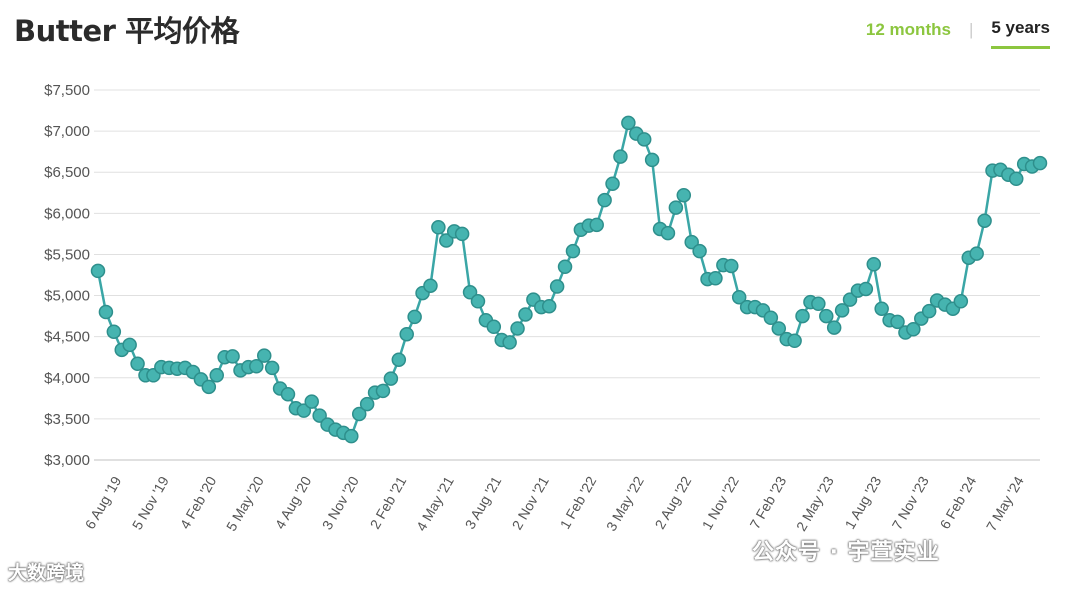 The height and width of the screenshot is (593, 1080). I want to click on x-tick-label: 6 Aug '19, so click(103, 502).